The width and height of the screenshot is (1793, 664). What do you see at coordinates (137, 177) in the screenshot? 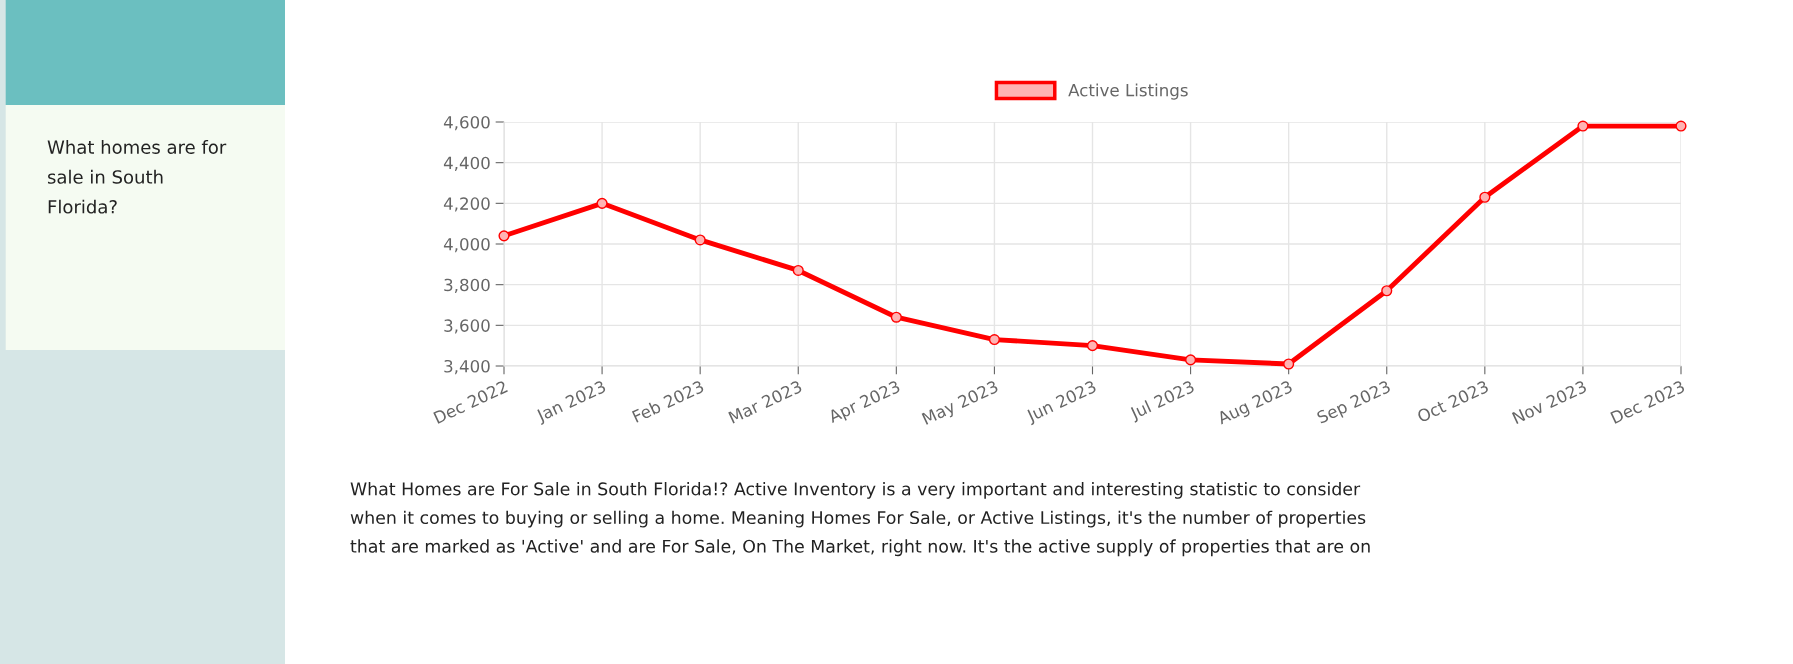
I see `text: What homes are for sale in South Florida?` at bounding box center [137, 177].